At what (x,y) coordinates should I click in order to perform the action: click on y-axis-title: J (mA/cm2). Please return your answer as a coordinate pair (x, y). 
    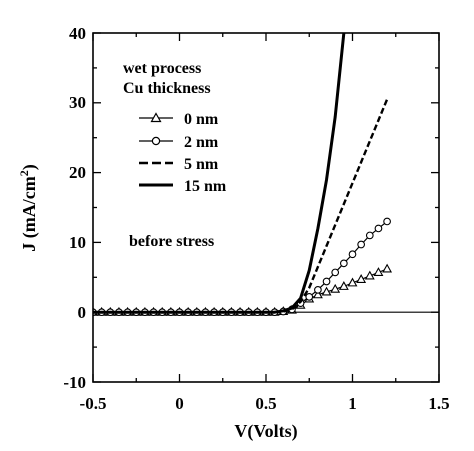
    Looking at the image, I should click on (28, 207).